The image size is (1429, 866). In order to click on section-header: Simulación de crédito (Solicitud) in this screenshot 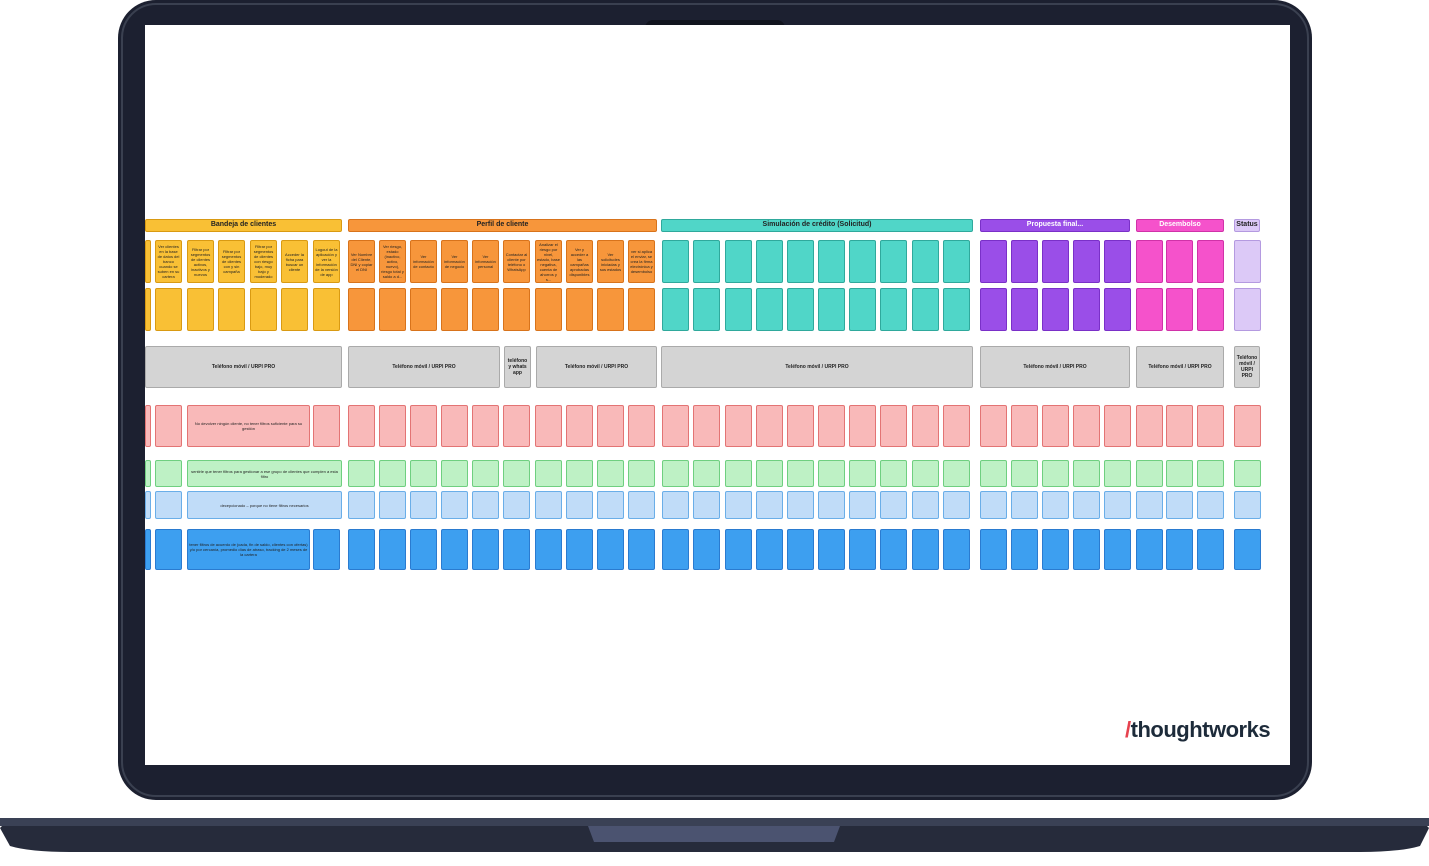, I will do `click(817, 225)`.